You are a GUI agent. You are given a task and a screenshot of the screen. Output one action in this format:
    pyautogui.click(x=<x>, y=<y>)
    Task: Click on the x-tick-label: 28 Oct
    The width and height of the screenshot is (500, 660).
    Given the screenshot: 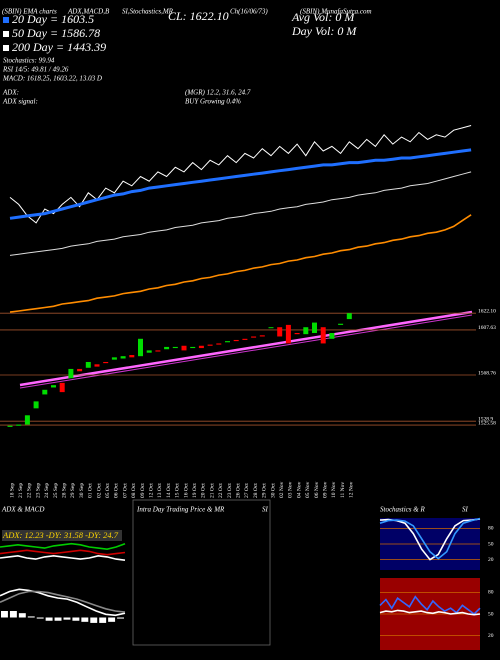 What is the action you would take?
    pyautogui.click(x=256, y=490)
    